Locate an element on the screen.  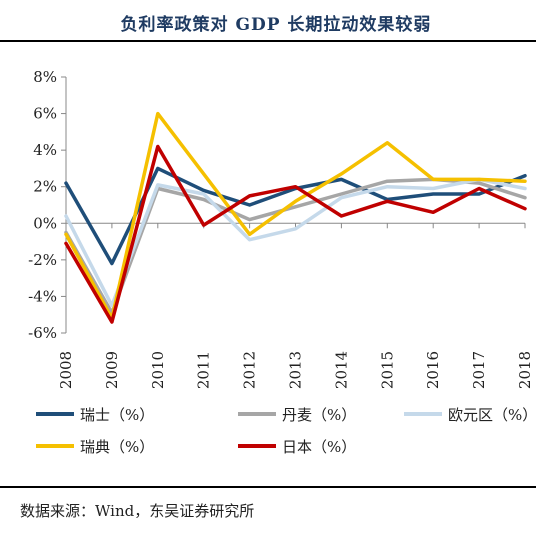
x-tick-label: 2009 is located at coordinates (112, 370).